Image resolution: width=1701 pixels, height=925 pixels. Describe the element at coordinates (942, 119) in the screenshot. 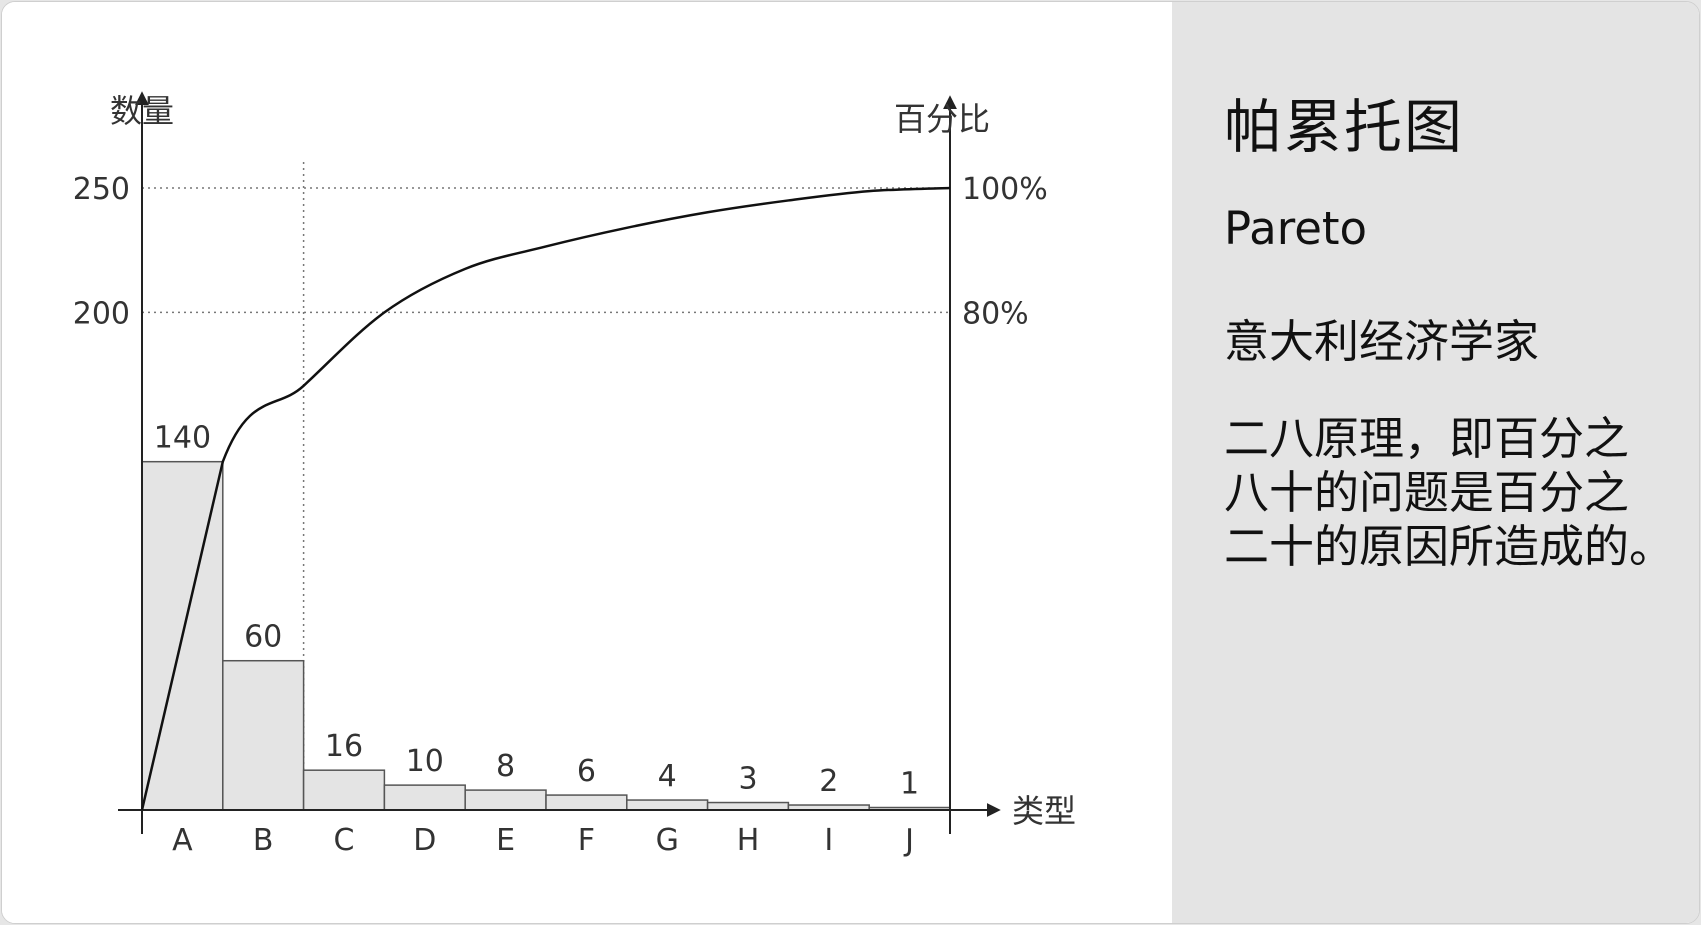

I see `y2-axis-label: 百分比` at that location.